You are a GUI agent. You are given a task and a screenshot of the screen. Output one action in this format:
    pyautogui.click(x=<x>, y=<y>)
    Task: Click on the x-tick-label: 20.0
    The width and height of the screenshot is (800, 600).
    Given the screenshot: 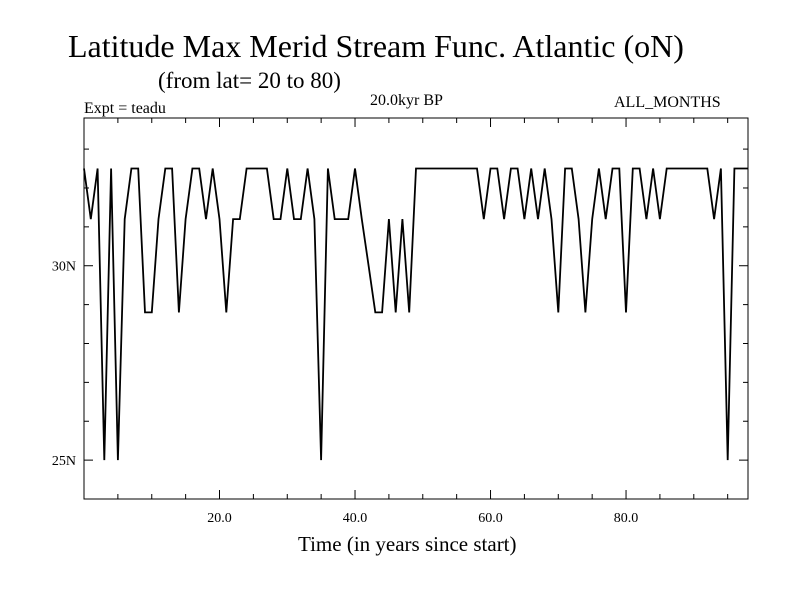 What is the action you would take?
    pyautogui.click(x=219, y=518)
    